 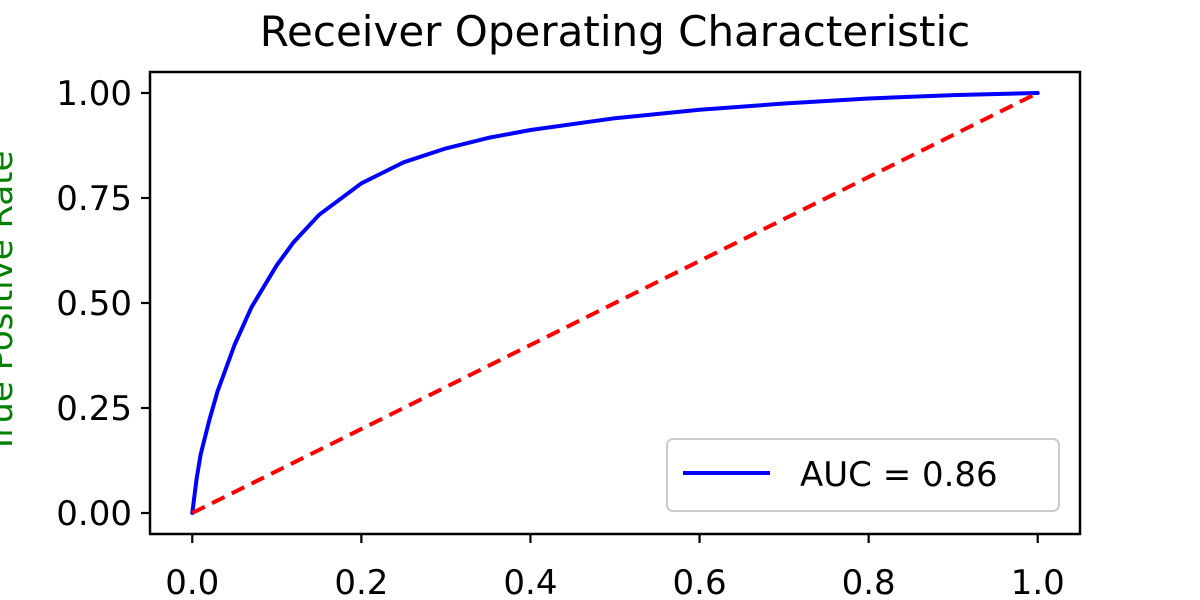 I want to click on x-tick-label: 0.4, so click(x=530, y=581).